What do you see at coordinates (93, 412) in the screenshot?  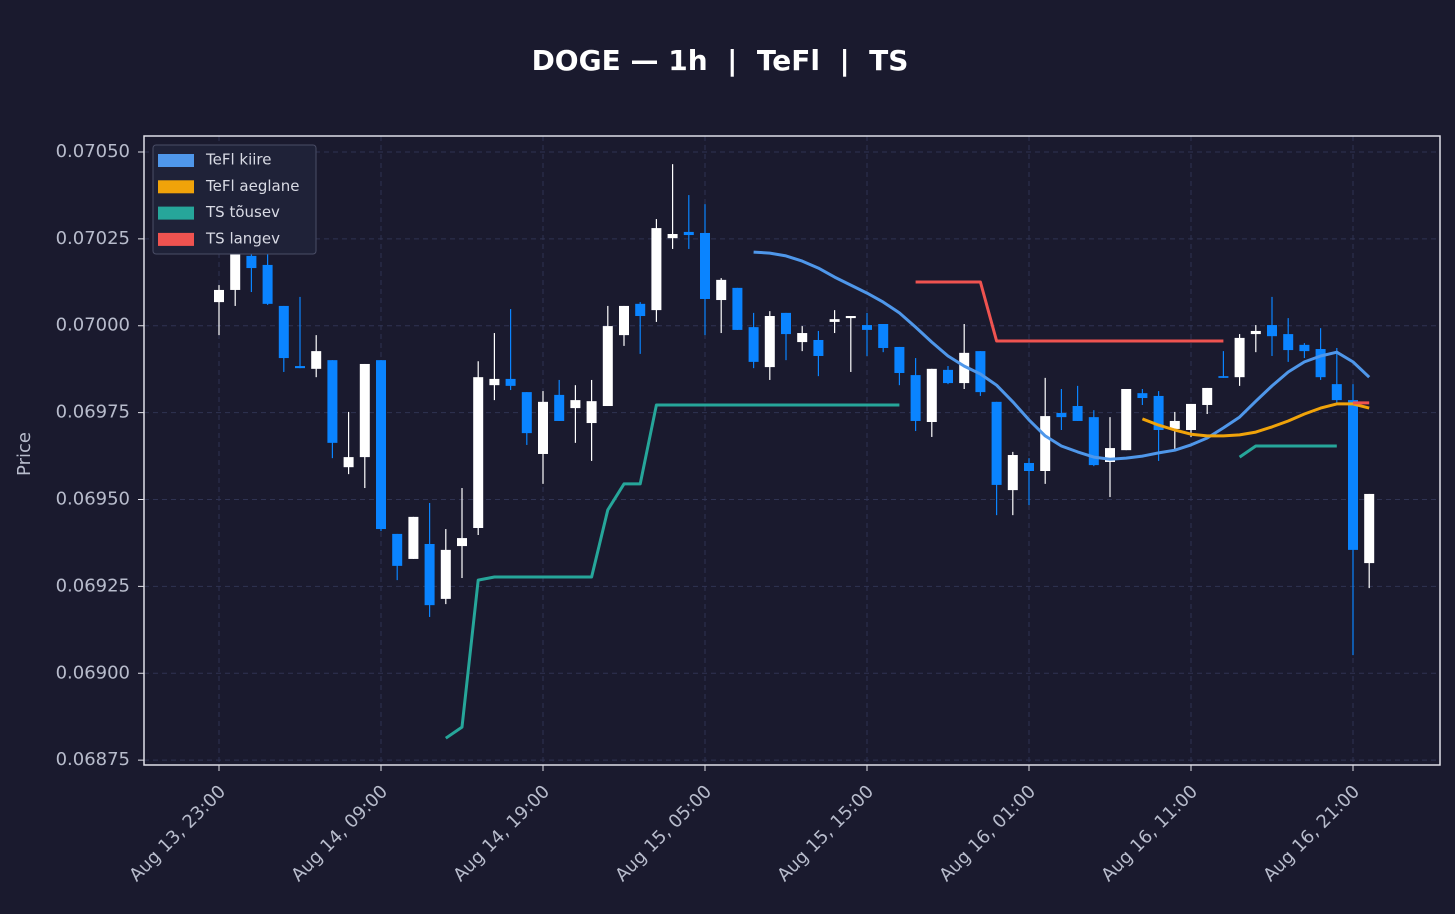 I see `y-tick-label: 0.06975` at bounding box center [93, 412].